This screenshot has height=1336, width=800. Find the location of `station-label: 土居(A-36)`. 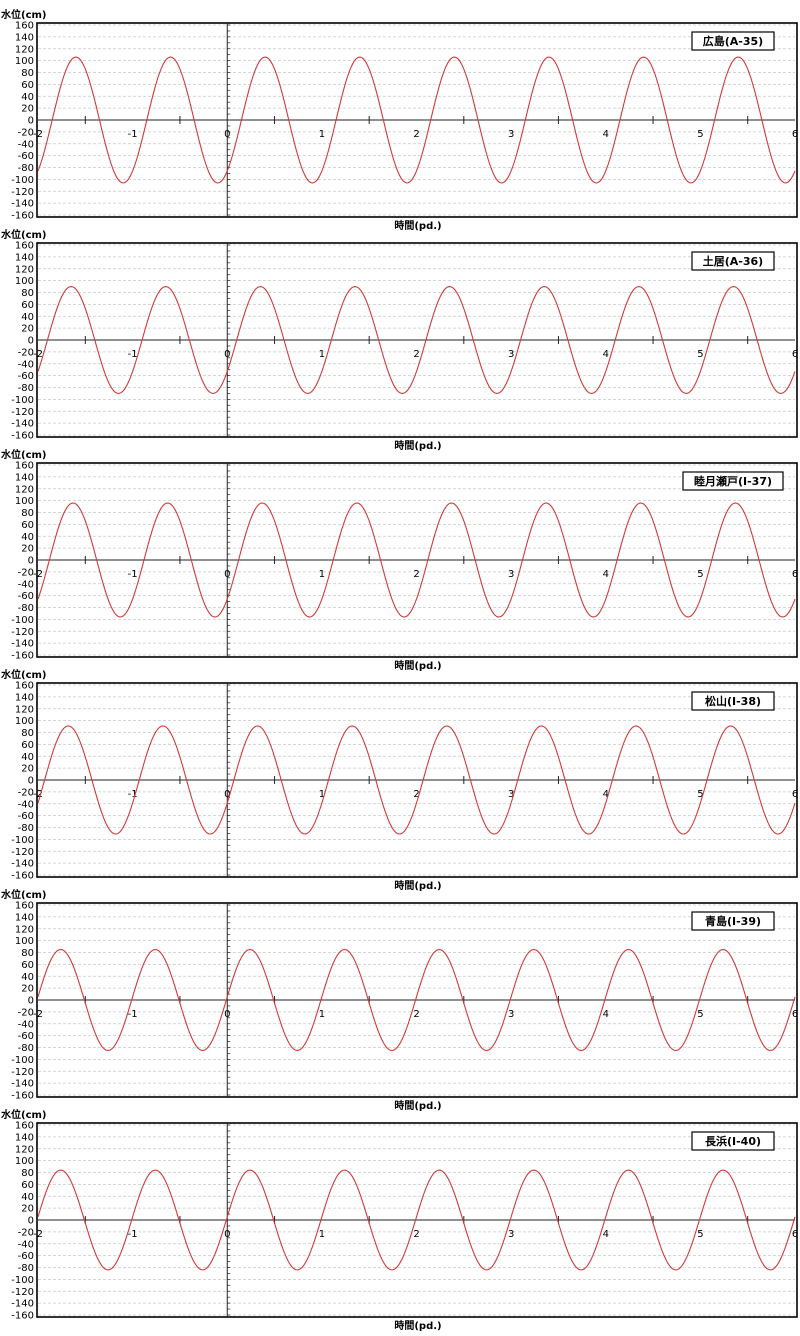

station-label: 土居(A-36) is located at coordinates (733, 261).